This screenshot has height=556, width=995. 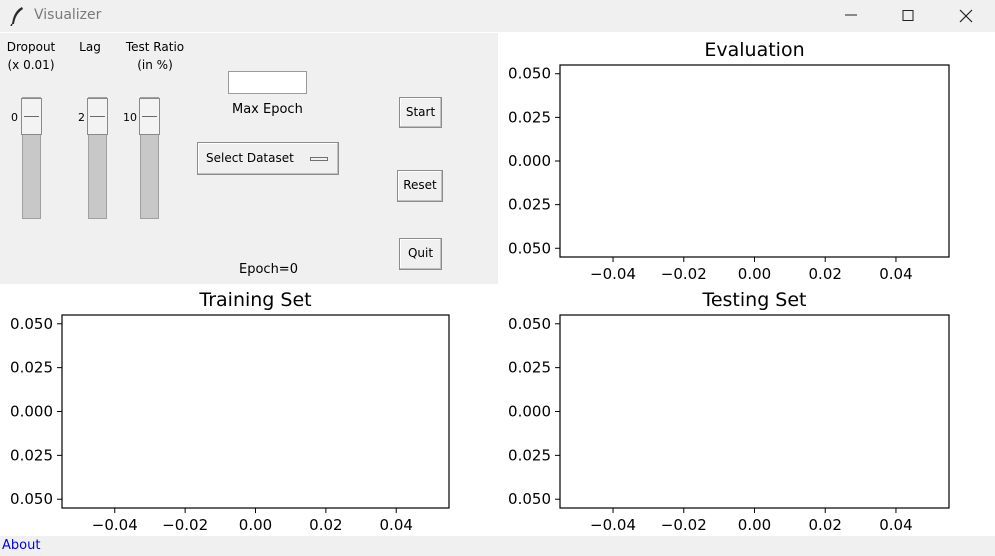 I want to click on lag-label: Lag, so click(x=90, y=47).